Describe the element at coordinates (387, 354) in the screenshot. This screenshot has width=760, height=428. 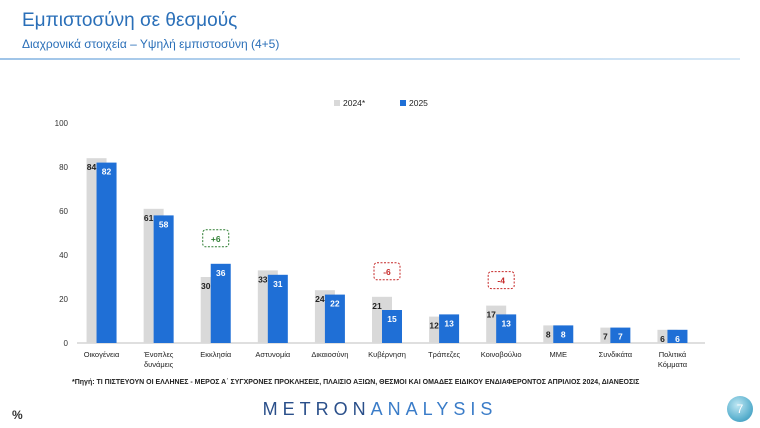
I see `x-tick-label: Κυβέρνηση` at that location.